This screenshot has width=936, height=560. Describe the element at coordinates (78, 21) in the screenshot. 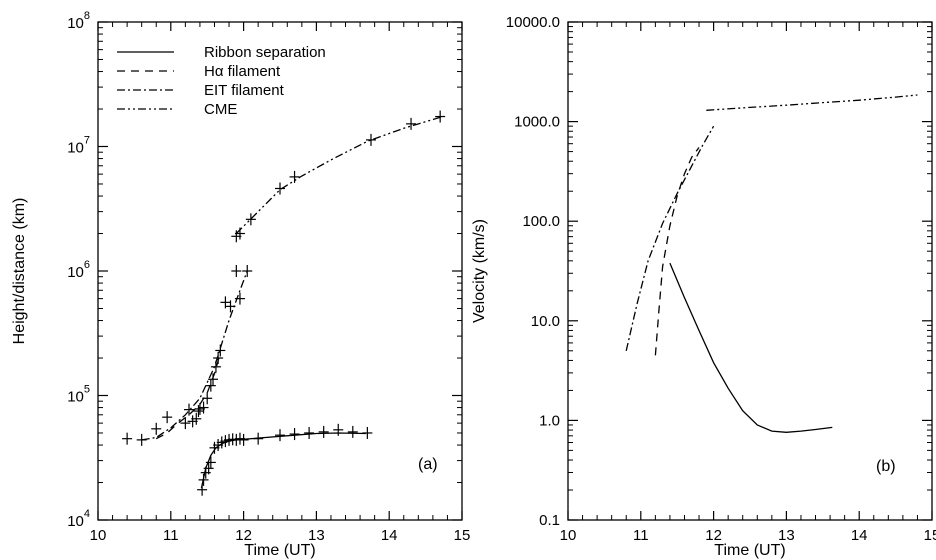

I see `y-tick-label: 10⁸` at that location.